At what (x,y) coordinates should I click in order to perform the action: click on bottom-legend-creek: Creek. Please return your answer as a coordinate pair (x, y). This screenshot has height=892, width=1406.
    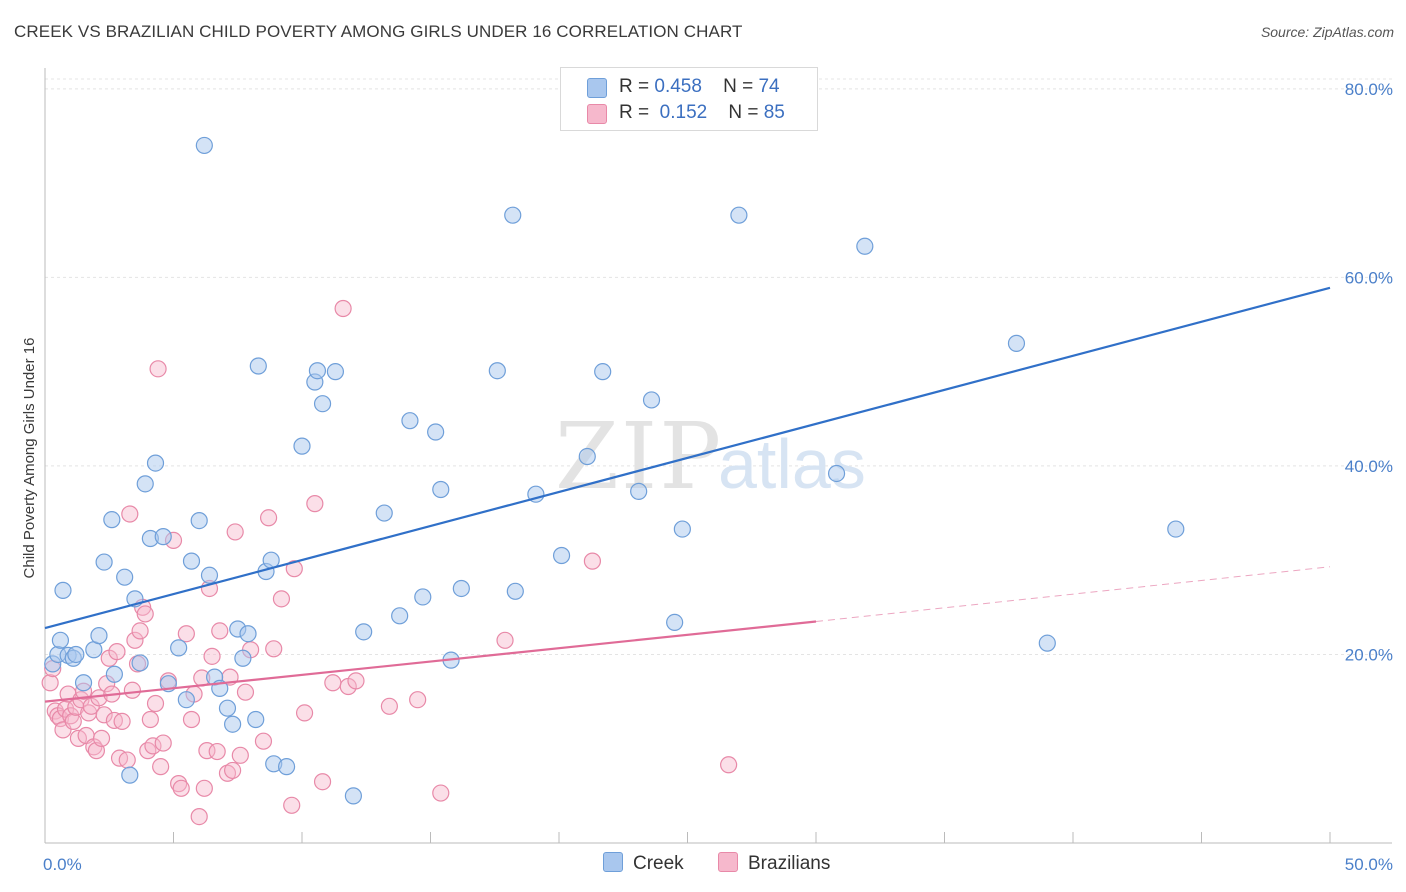
    Looking at the image, I should click on (643, 863).